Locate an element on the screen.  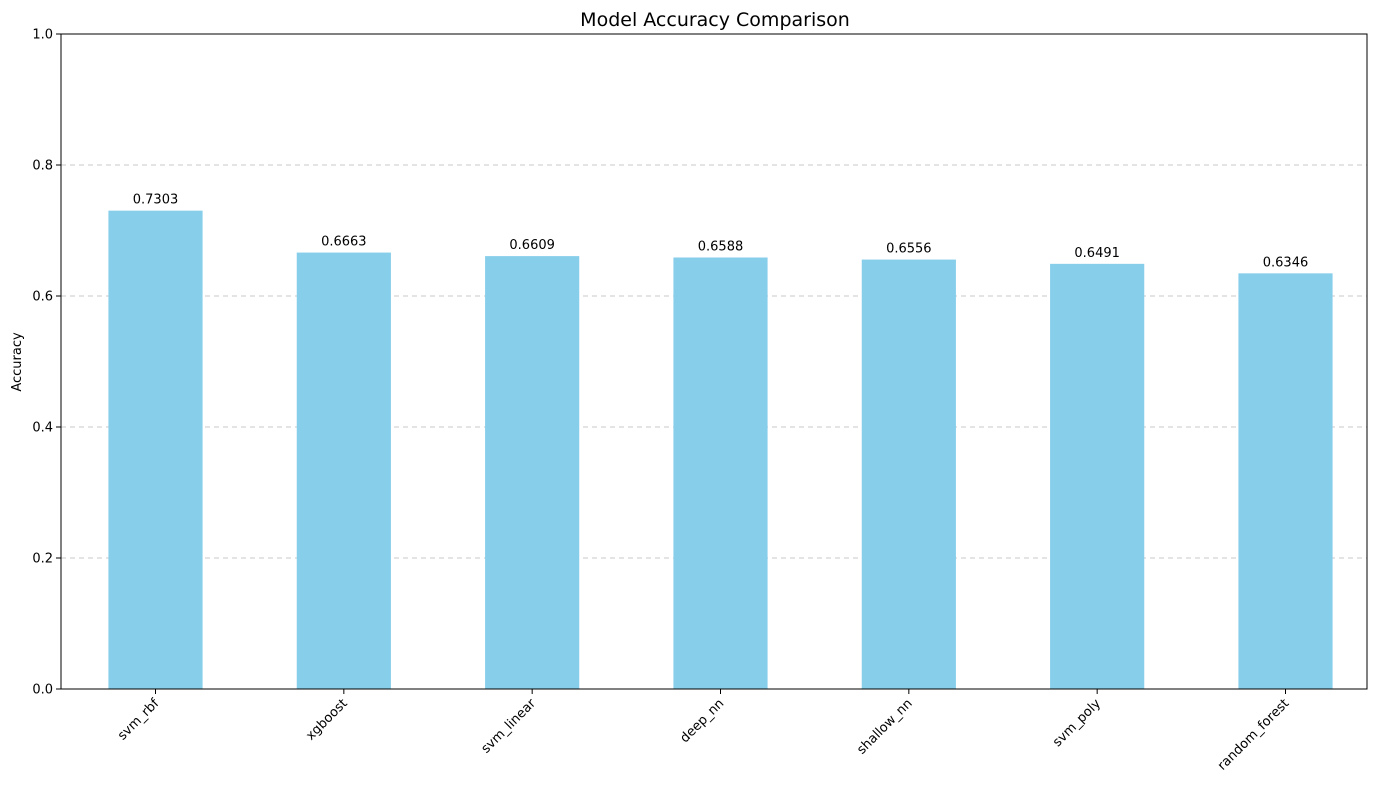
x-tick-label-random_forest: random_forest is located at coordinates (1253, 734).